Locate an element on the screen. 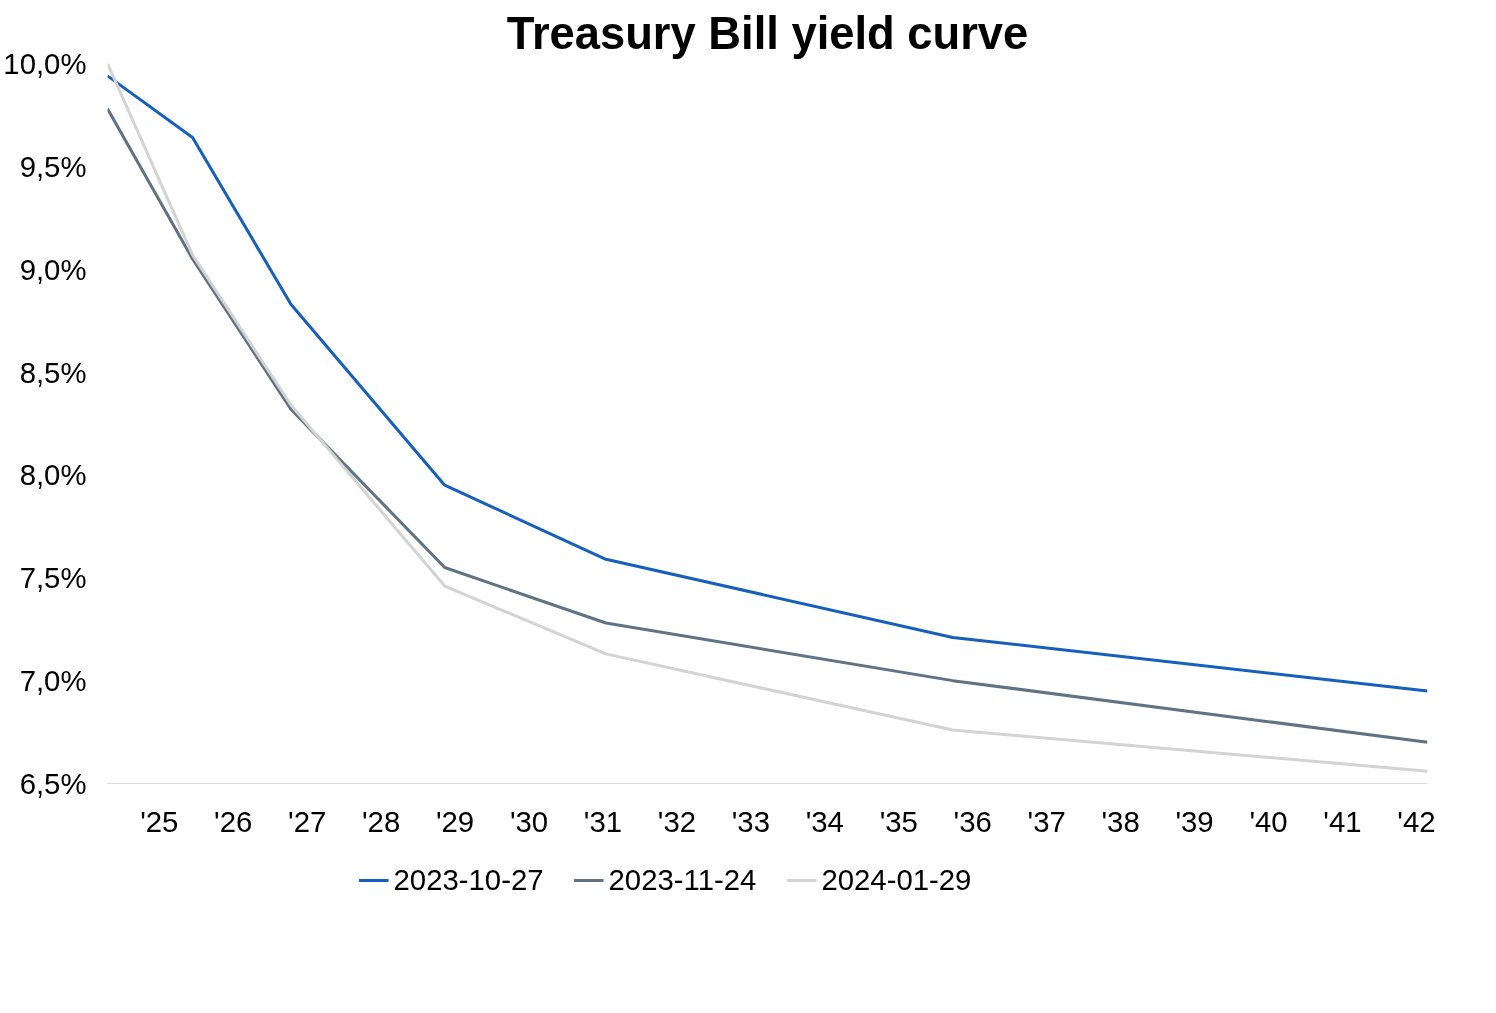 Image resolution: width=1496 pixels, height=1013 pixels. y-tick-label: 7,5% is located at coordinates (53, 578).